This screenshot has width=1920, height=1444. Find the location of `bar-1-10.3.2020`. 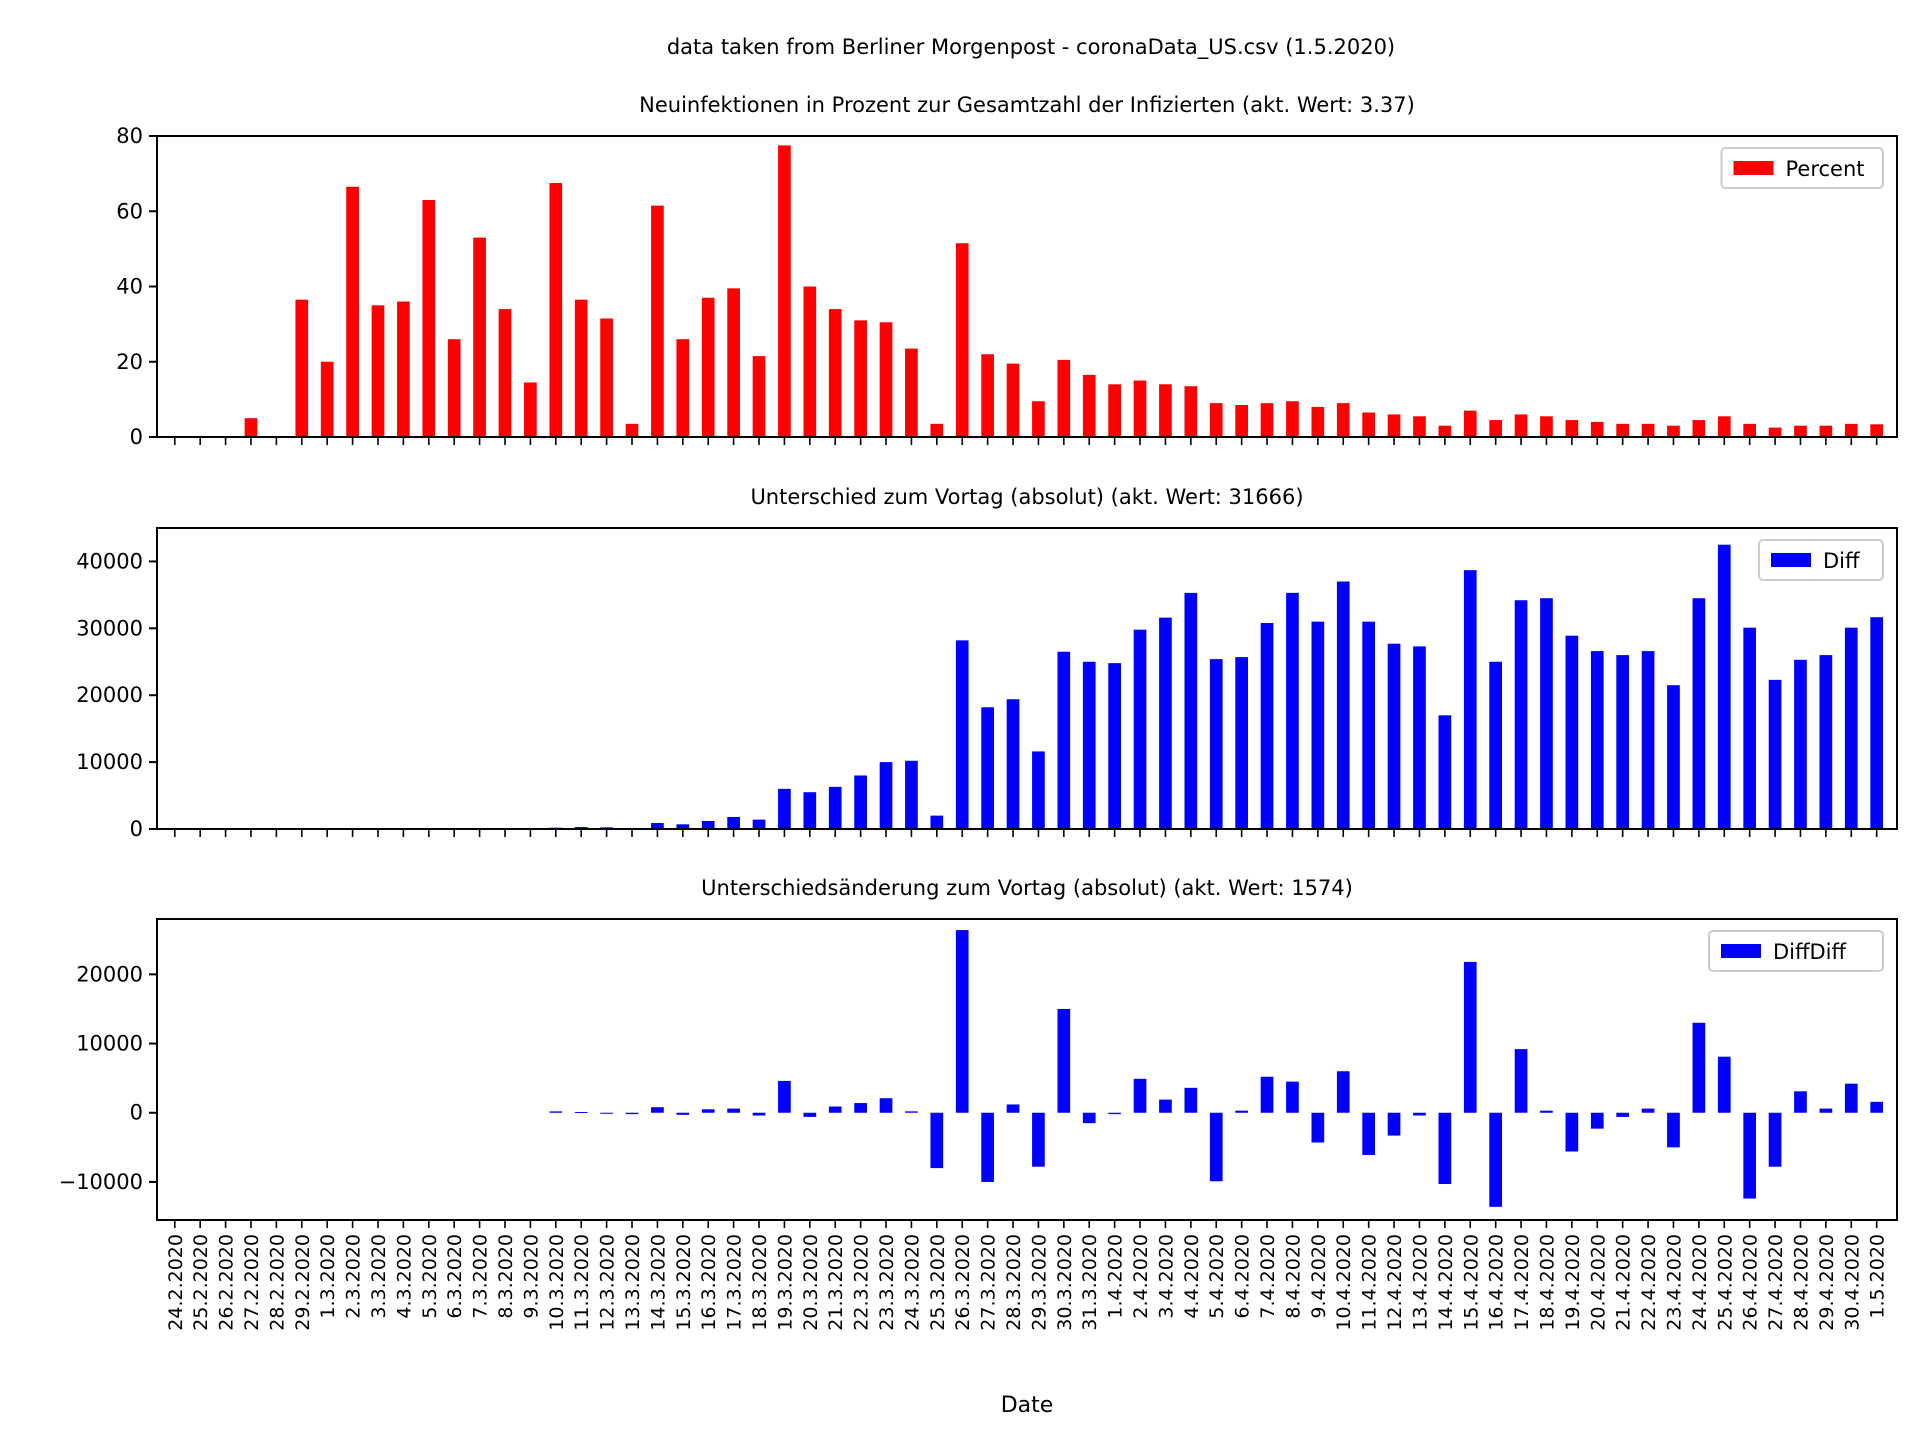

bar-1-10.3.2020 is located at coordinates (556, 310).